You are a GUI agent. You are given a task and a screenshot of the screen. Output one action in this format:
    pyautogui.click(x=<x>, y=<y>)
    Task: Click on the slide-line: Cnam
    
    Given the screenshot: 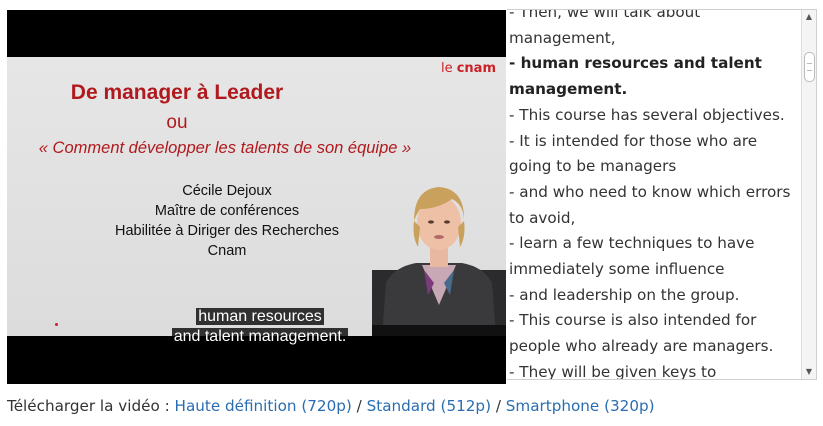 What is the action you would take?
    pyautogui.click(x=227, y=251)
    